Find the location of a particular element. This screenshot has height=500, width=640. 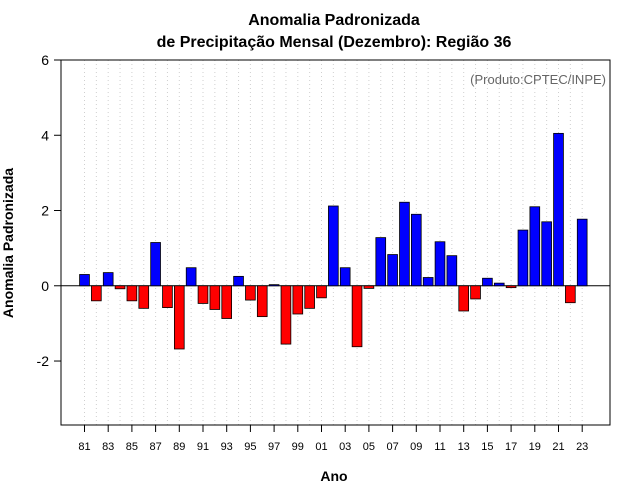

x-tick-label: 93 is located at coordinates (227, 447).